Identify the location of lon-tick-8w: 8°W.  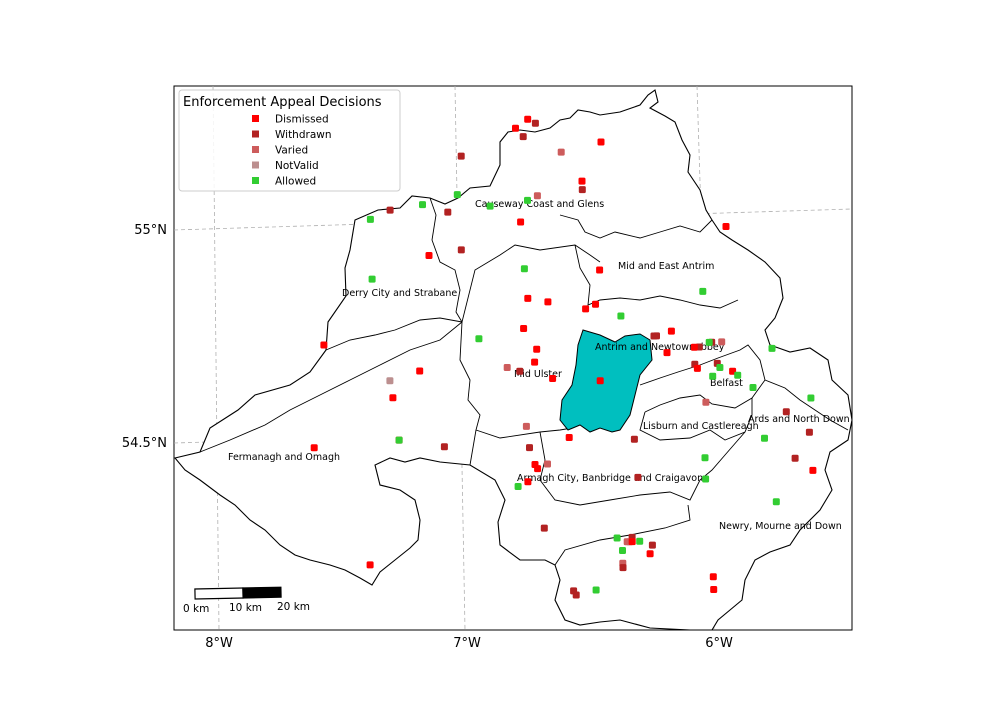
(219, 643).